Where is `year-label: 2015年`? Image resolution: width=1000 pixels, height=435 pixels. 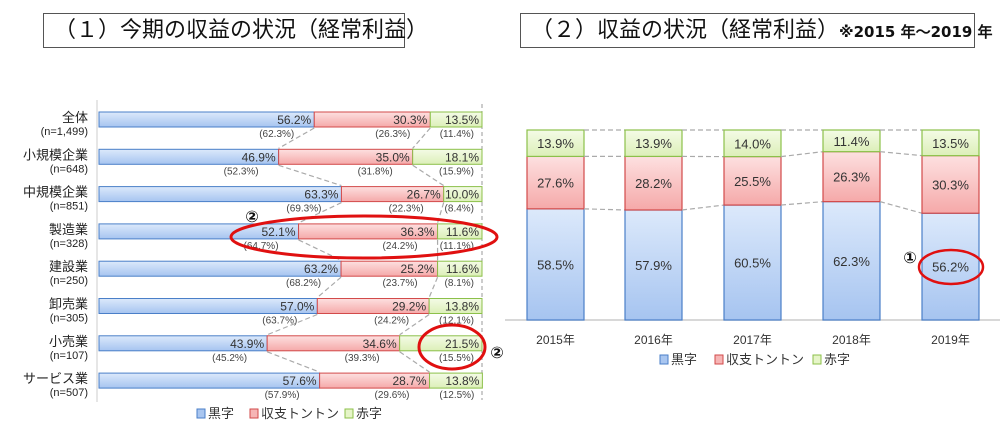
year-label: 2015年 is located at coordinates (555, 340).